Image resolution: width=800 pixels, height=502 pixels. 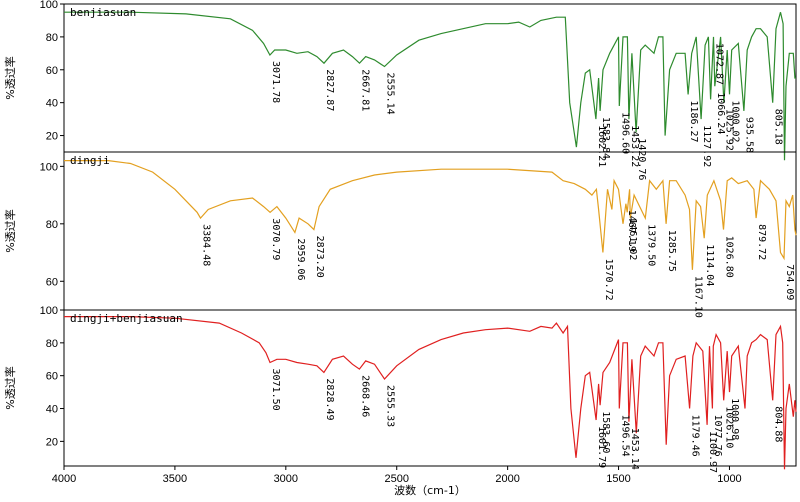 I want to click on series-name: dingji+benjiasuan, so click(x=126, y=318).